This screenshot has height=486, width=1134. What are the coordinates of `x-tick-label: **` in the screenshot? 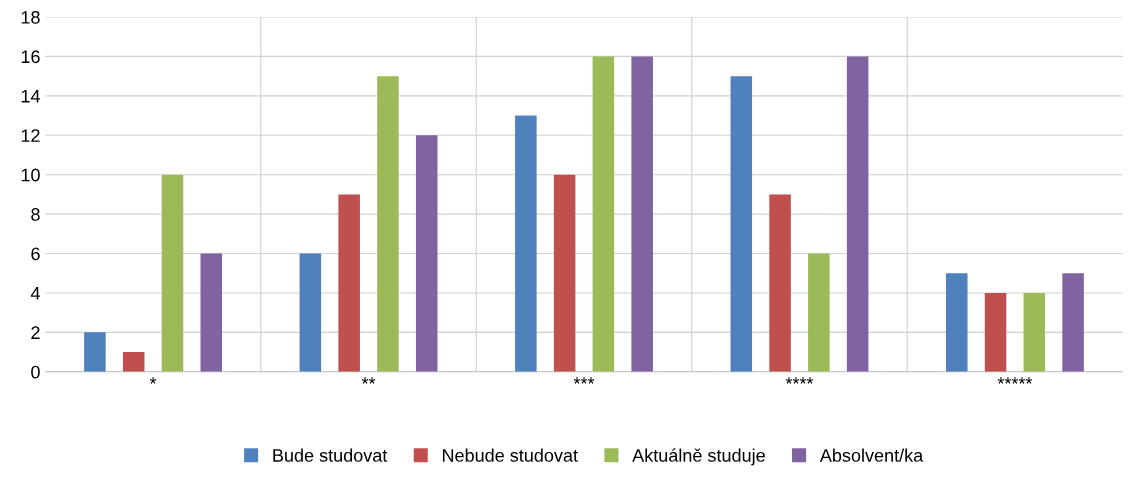 It's located at (368, 380).